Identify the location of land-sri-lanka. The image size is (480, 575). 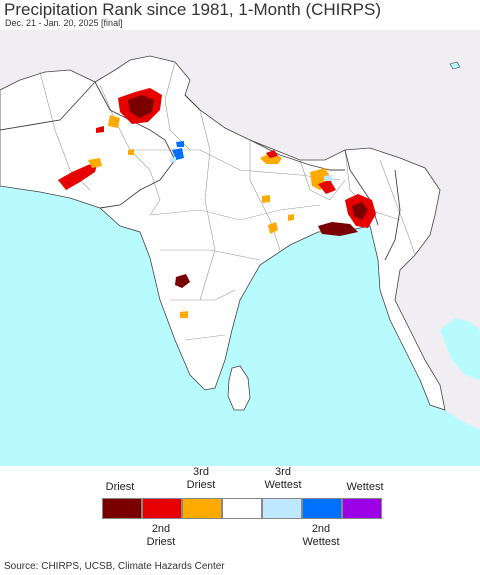
(239, 388).